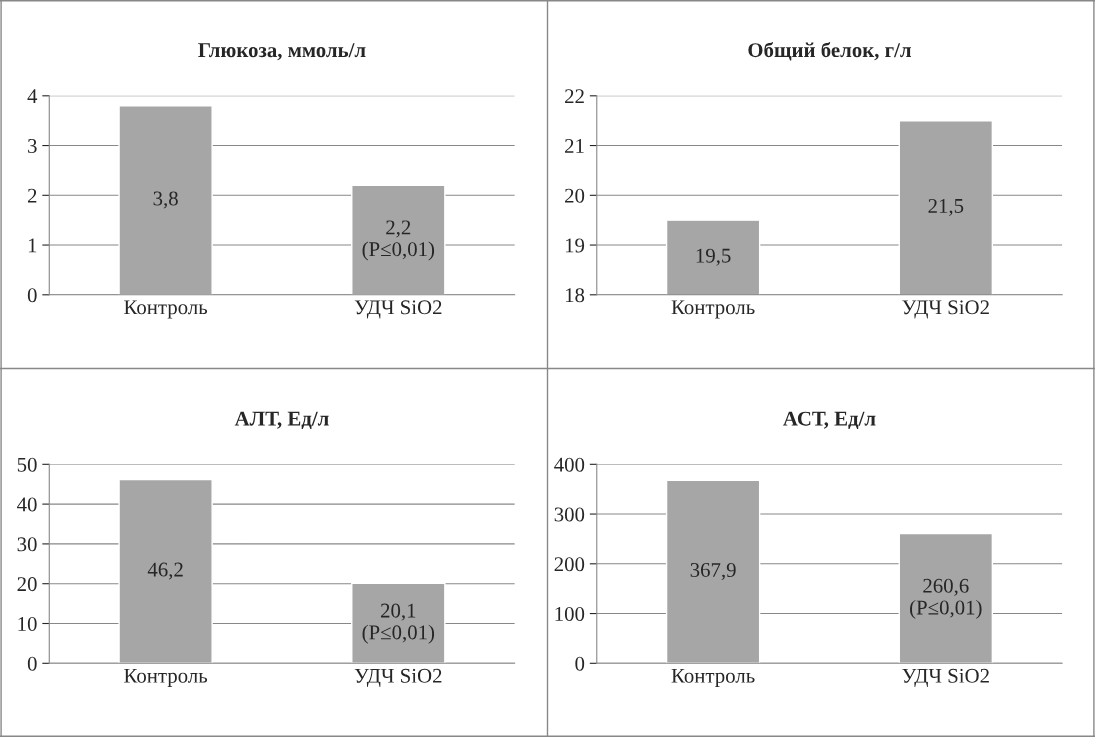  I want to click on y-tick-label: 10, so click(27, 623).